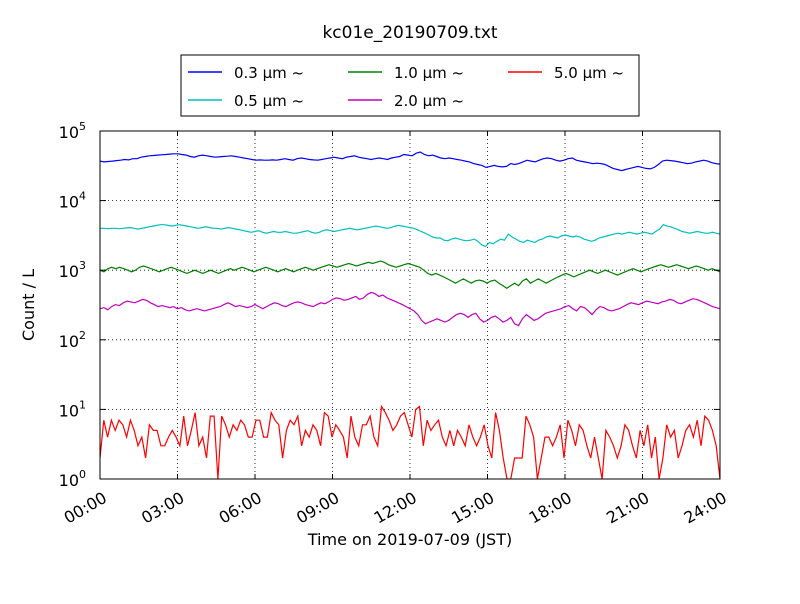 This screenshot has height=604, width=800. Describe the element at coordinates (627, 508) in the screenshot. I see `x-tick-label: 21:00` at that location.